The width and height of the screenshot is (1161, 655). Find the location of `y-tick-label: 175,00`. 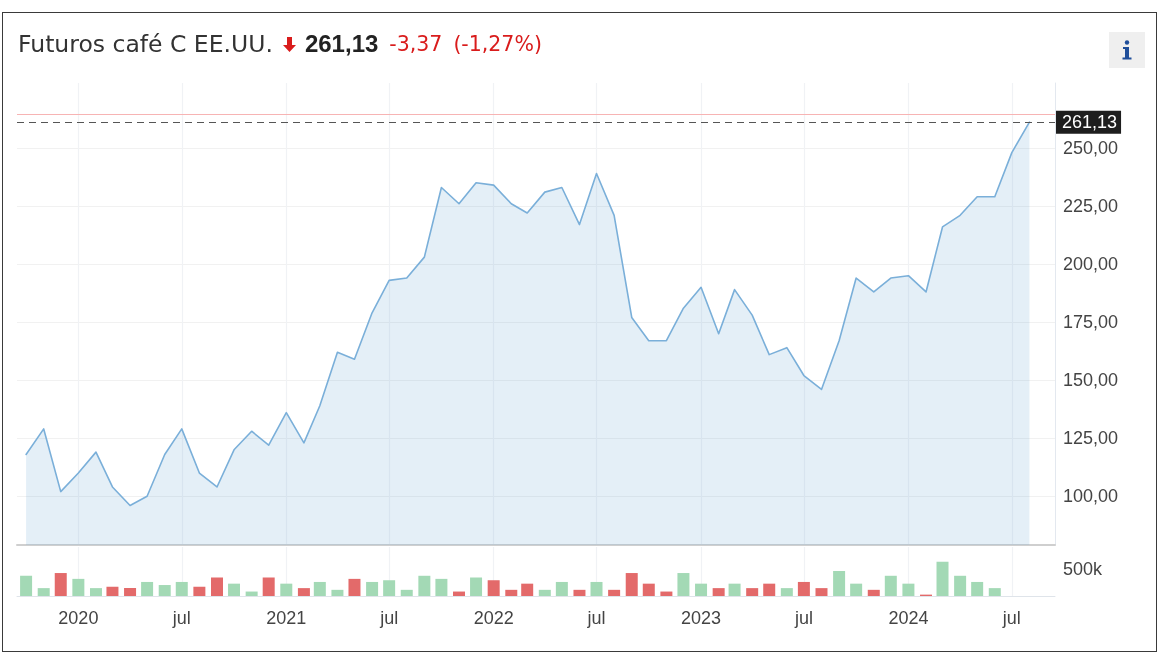

y-tick-label: 175,00 is located at coordinates (1091, 322).